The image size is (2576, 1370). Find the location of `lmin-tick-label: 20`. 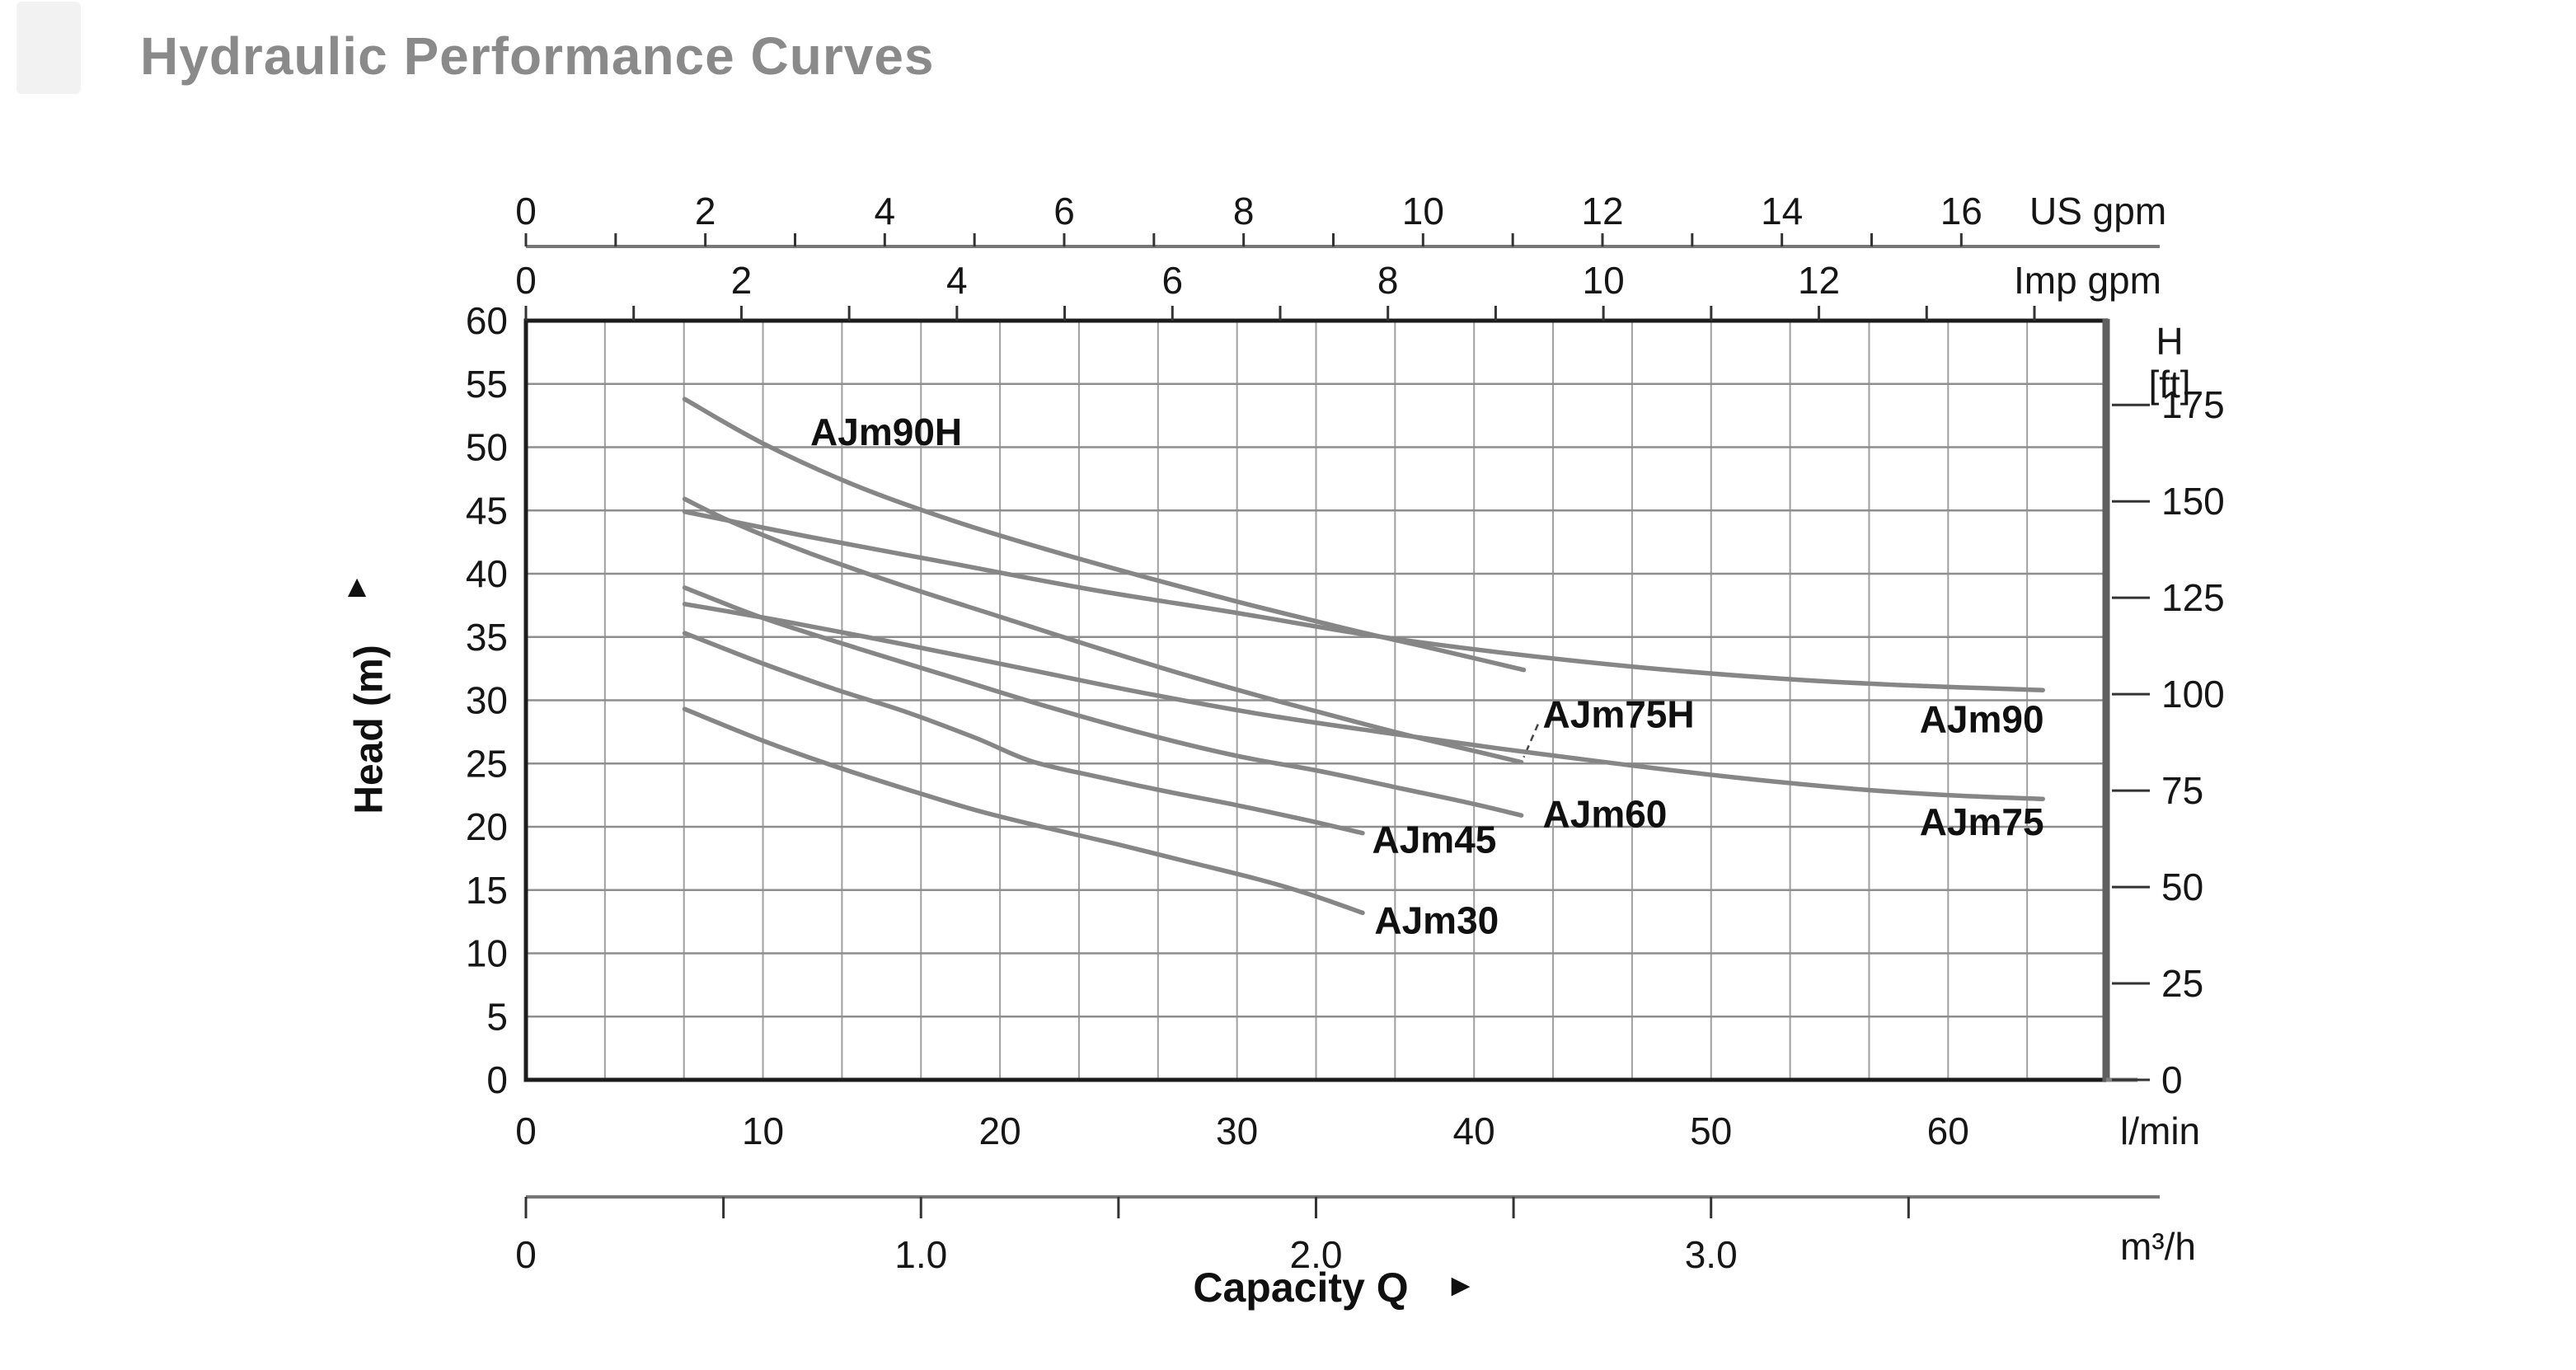

lmin-tick-label: 20 is located at coordinates (1000, 1131).